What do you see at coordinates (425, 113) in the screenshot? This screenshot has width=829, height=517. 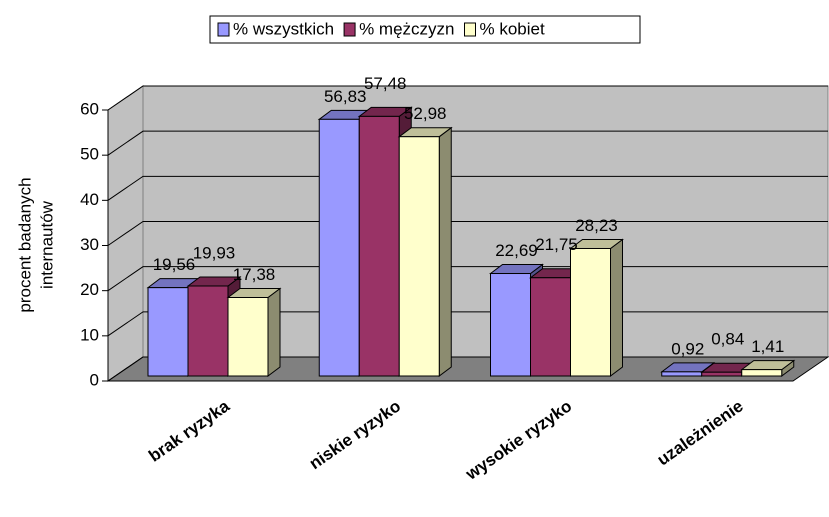 I see `value-label: 52,98` at bounding box center [425, 113].